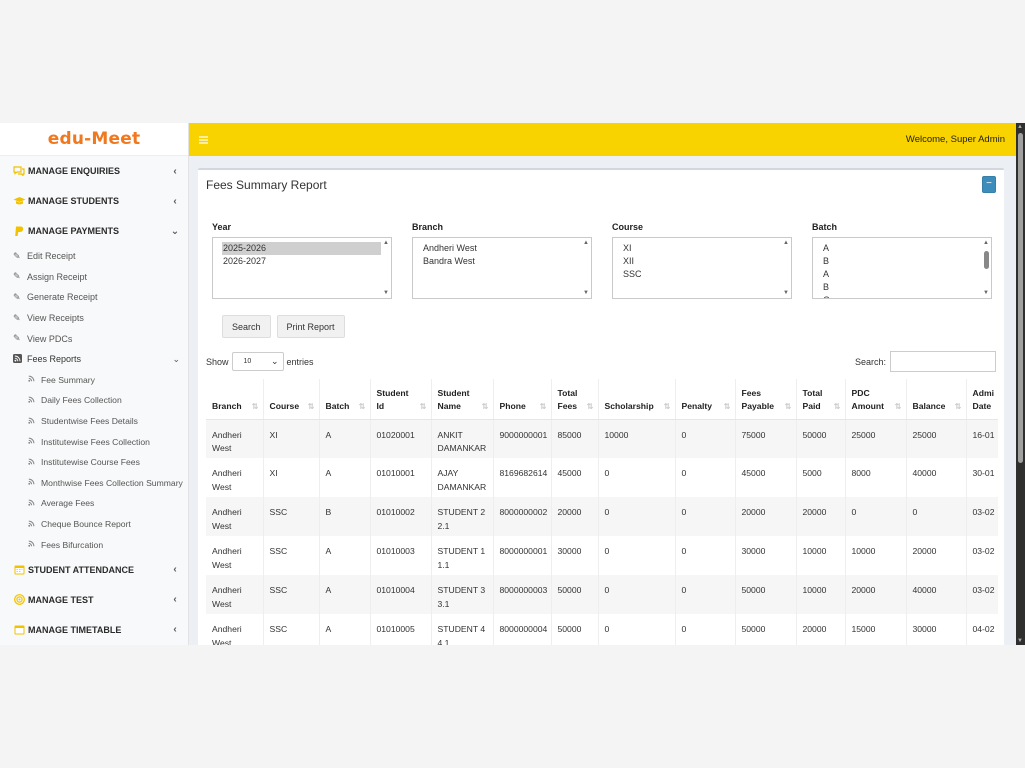 Image resolution: width=1025 pixels, height=768 pixels. What do you see at coordinates (684, 473) in the screenshot?
I see `cell-text: 0` at bounding box center [684, 473].